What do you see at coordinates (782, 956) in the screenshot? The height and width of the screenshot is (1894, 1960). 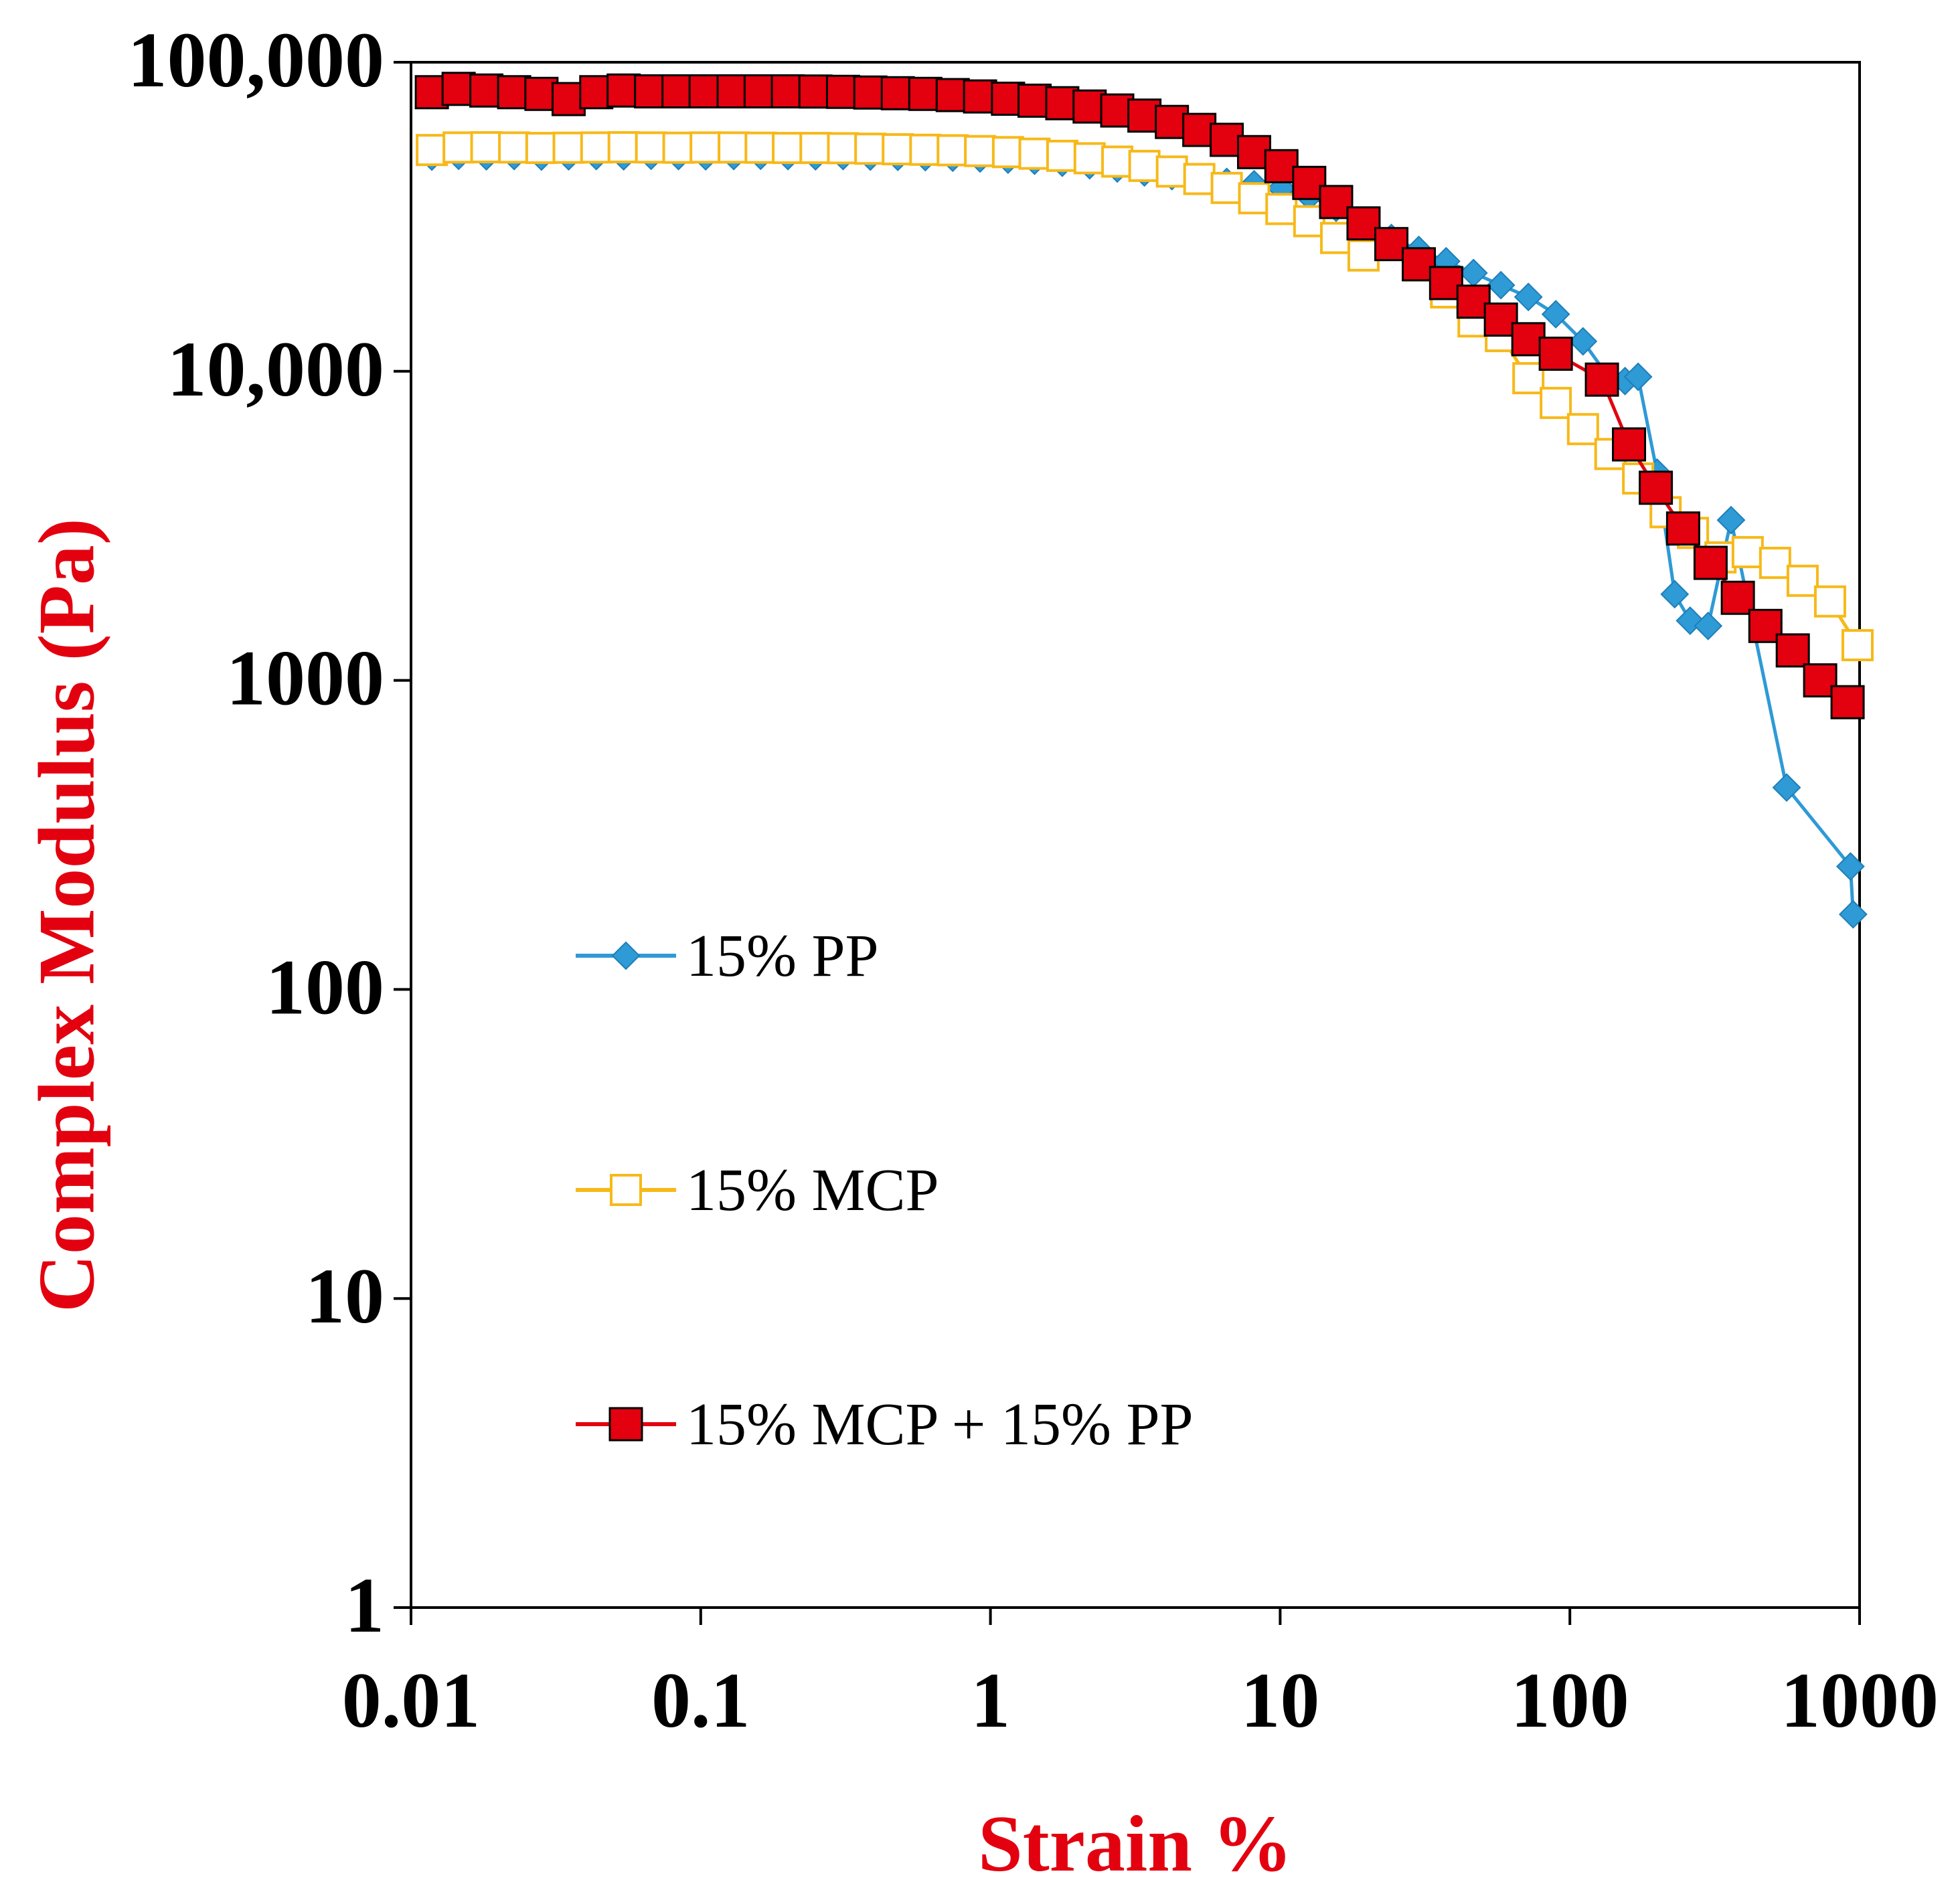 I see `legend-label: 15% PP` at bounding box center [782, 956].